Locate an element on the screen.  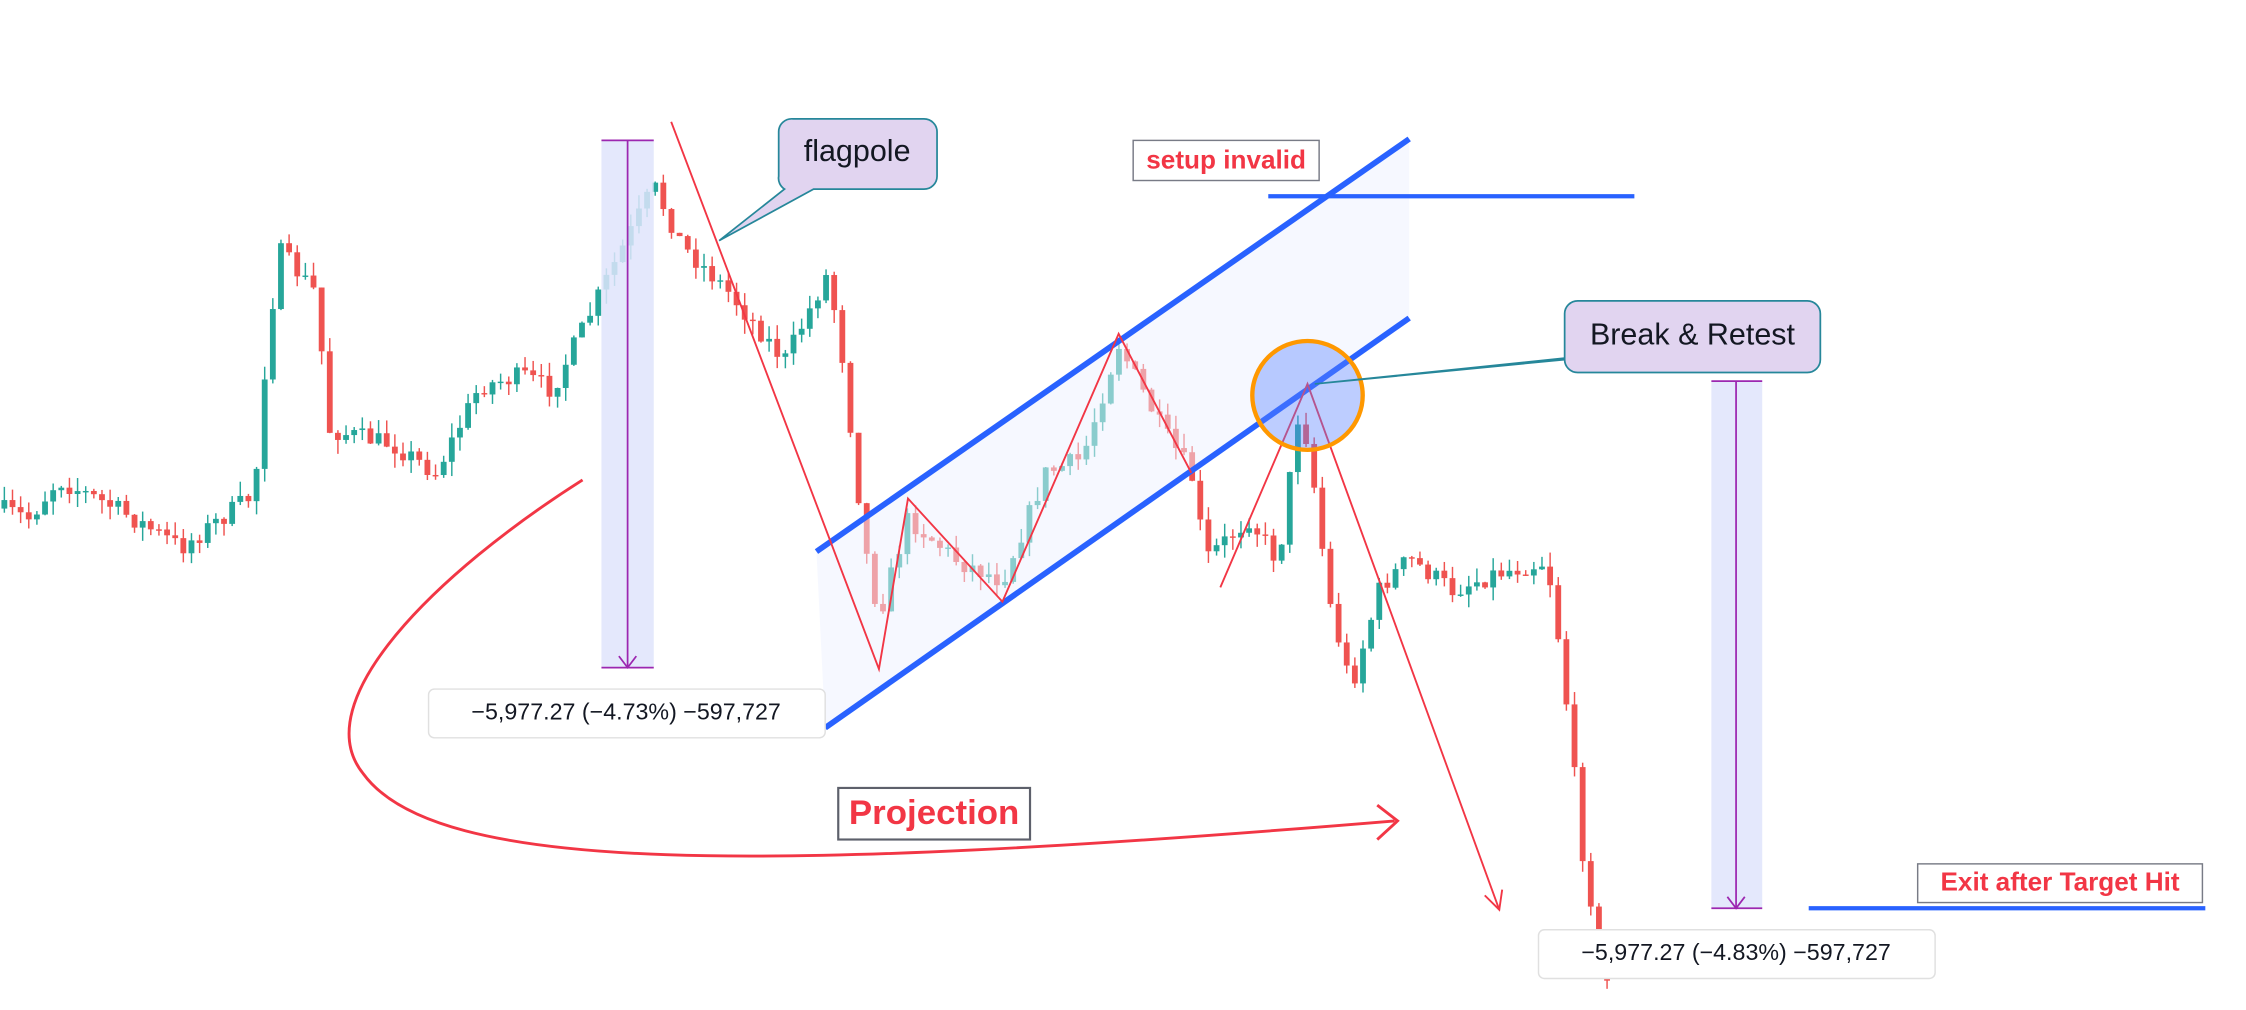
channel-lower is located at coordinates (1117, 523).